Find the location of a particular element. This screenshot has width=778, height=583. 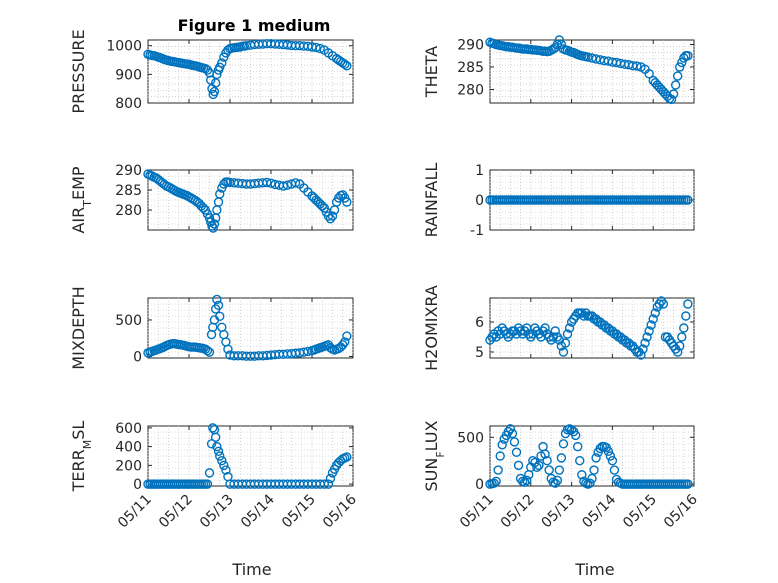

y-tick-label: 500 is located at coordinates (470, 438).